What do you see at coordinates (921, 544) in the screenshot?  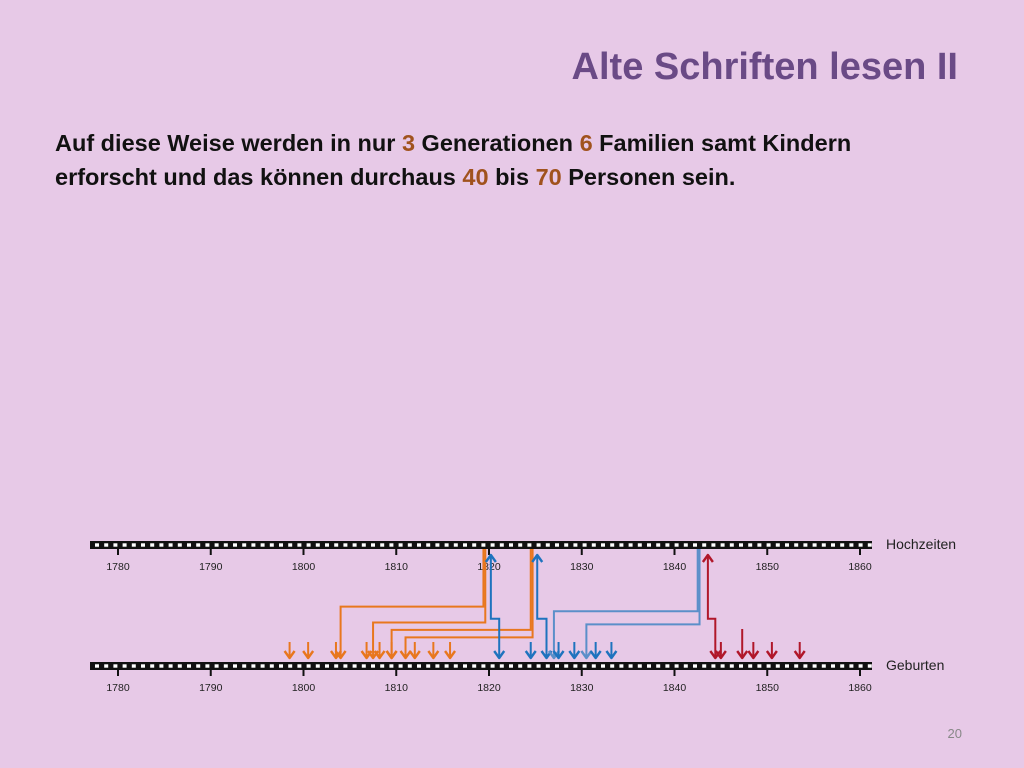 I see `row-label-marriages: Hochzeiten` at bounding box center [921, 544].